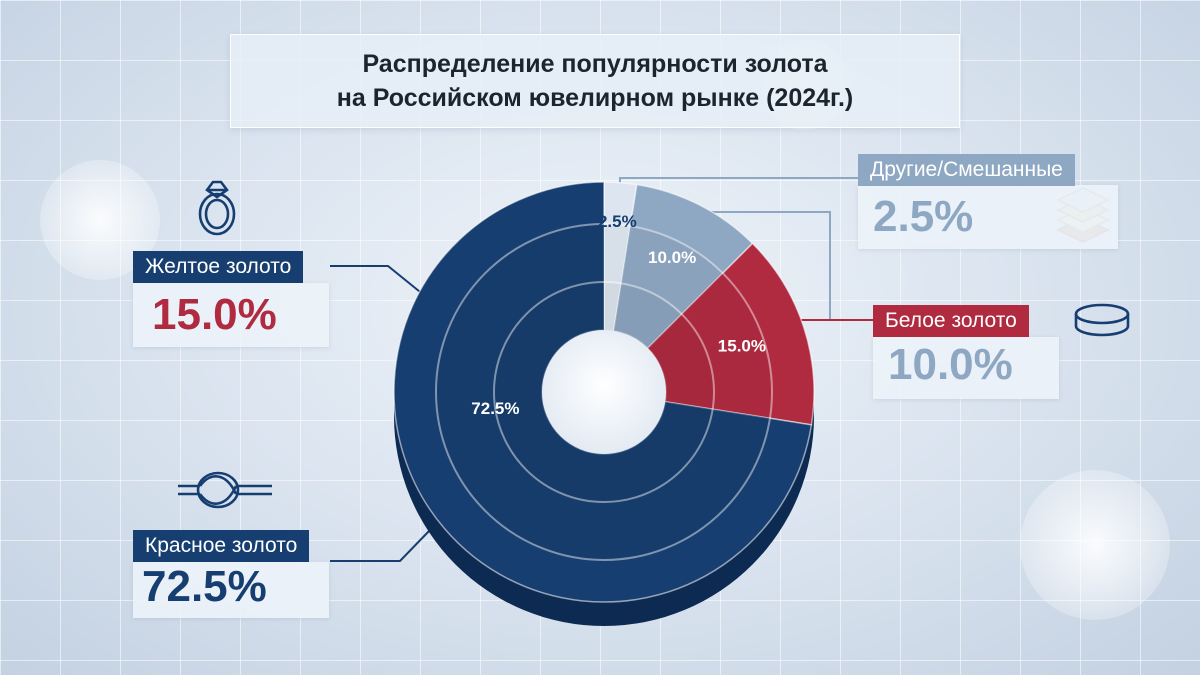  Describe the element at coordinates (214, 314) in the screenshot. I see `callout-yellow-gold-value: 15.0%` at that location.